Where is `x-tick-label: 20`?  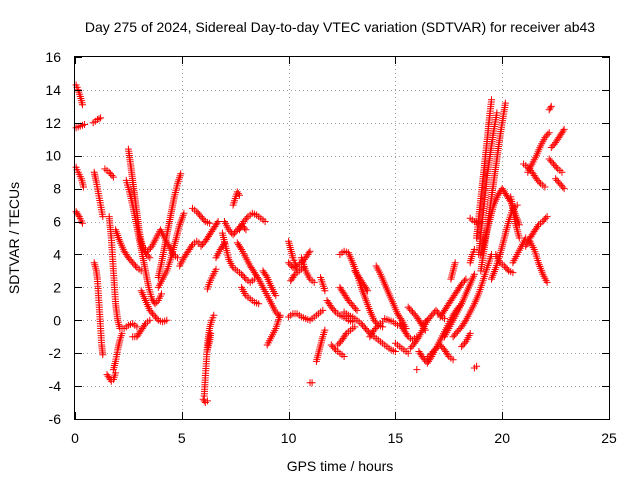
x-tick-label: 20 is located at coordinates (502, 438).